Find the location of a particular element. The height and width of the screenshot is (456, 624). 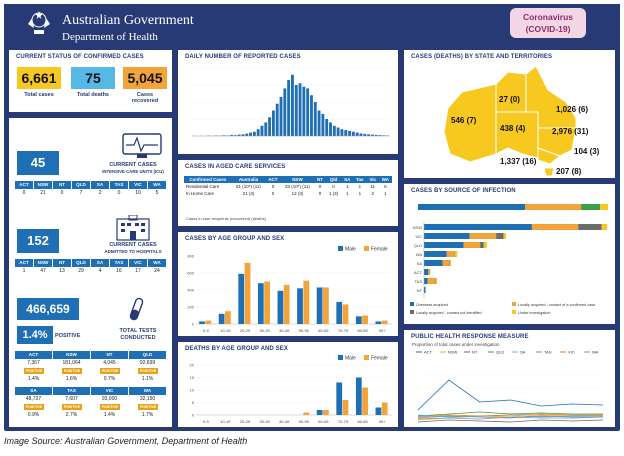

tests-value-box: 466,659 is located at coordinates (48, 309).